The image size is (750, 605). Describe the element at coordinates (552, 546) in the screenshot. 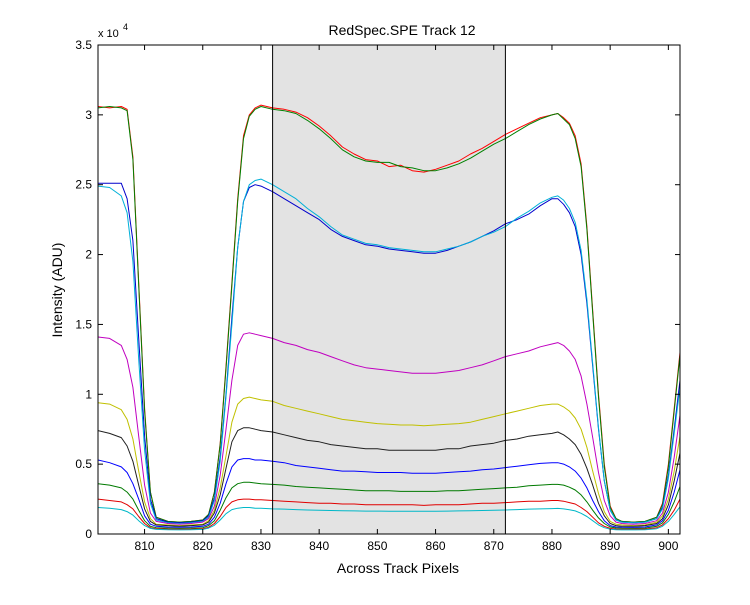

I see `x-tick-label: 880` at that location.